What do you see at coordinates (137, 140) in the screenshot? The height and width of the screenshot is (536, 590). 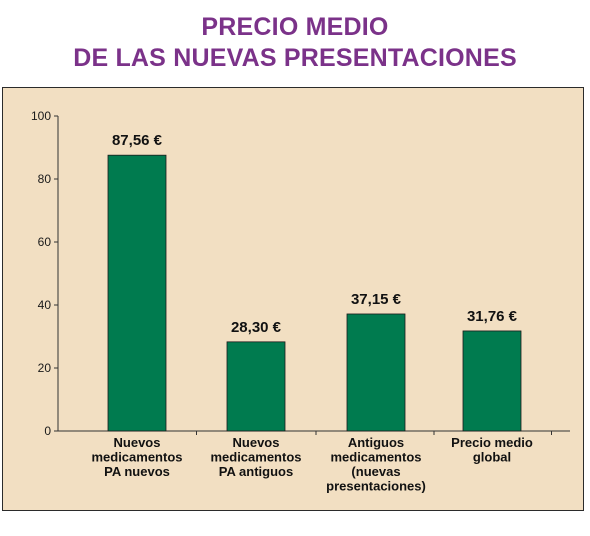 I see `data-label: 87,56 €` at bounding box center [137, 140].